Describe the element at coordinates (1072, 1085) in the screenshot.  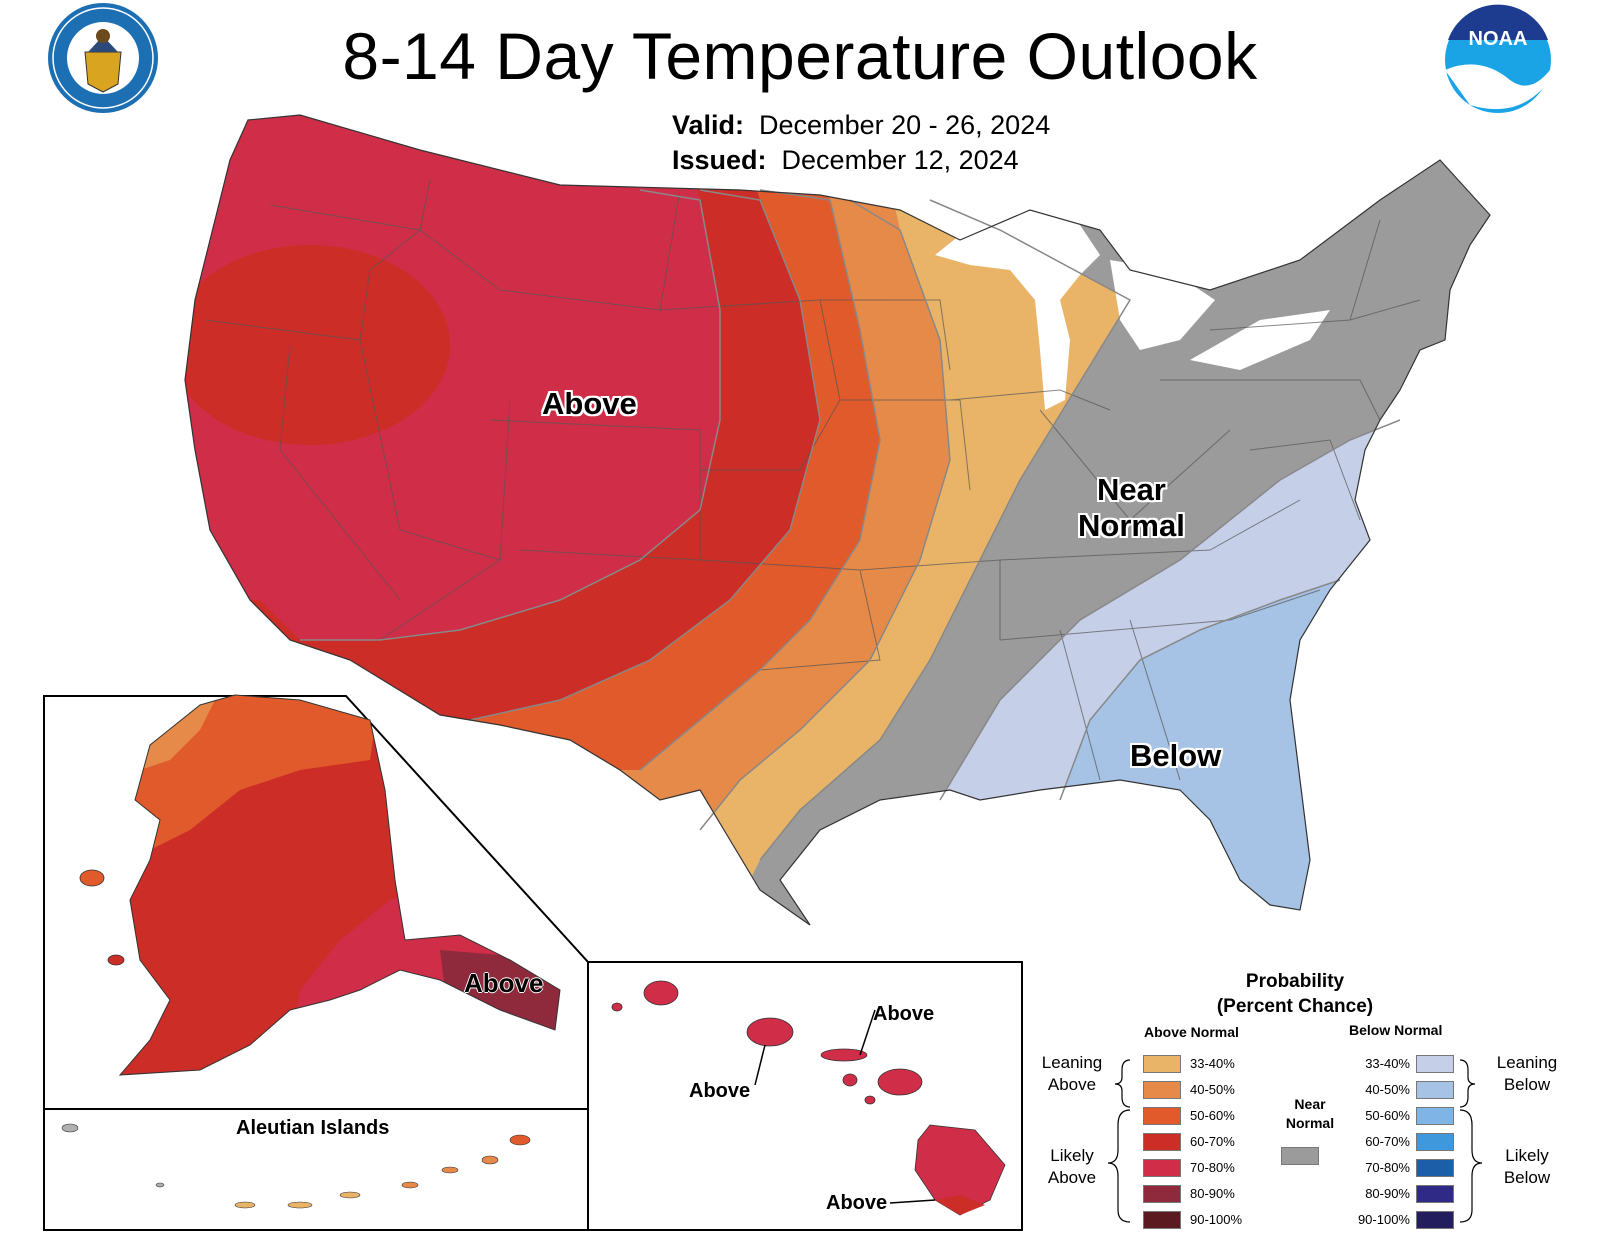
I see `legend-leaning-above-line2: Above` at that location.